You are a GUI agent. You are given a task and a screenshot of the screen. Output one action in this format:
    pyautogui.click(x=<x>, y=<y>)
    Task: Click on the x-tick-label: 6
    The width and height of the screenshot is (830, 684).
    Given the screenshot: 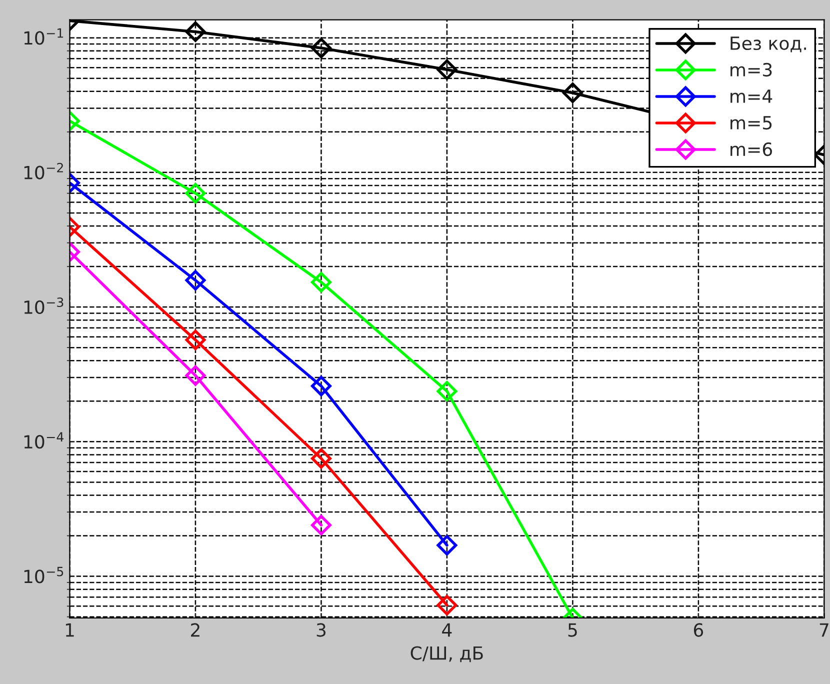 What is the action you would take?
    pyautogui.click(x=699, y=630)
    